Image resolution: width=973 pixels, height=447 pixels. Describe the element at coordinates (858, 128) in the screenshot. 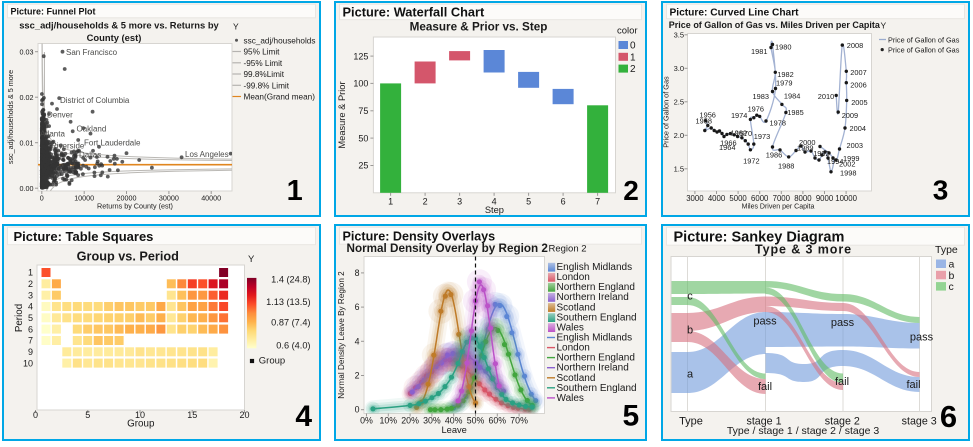

I see `svg-text: 2004` at that location.